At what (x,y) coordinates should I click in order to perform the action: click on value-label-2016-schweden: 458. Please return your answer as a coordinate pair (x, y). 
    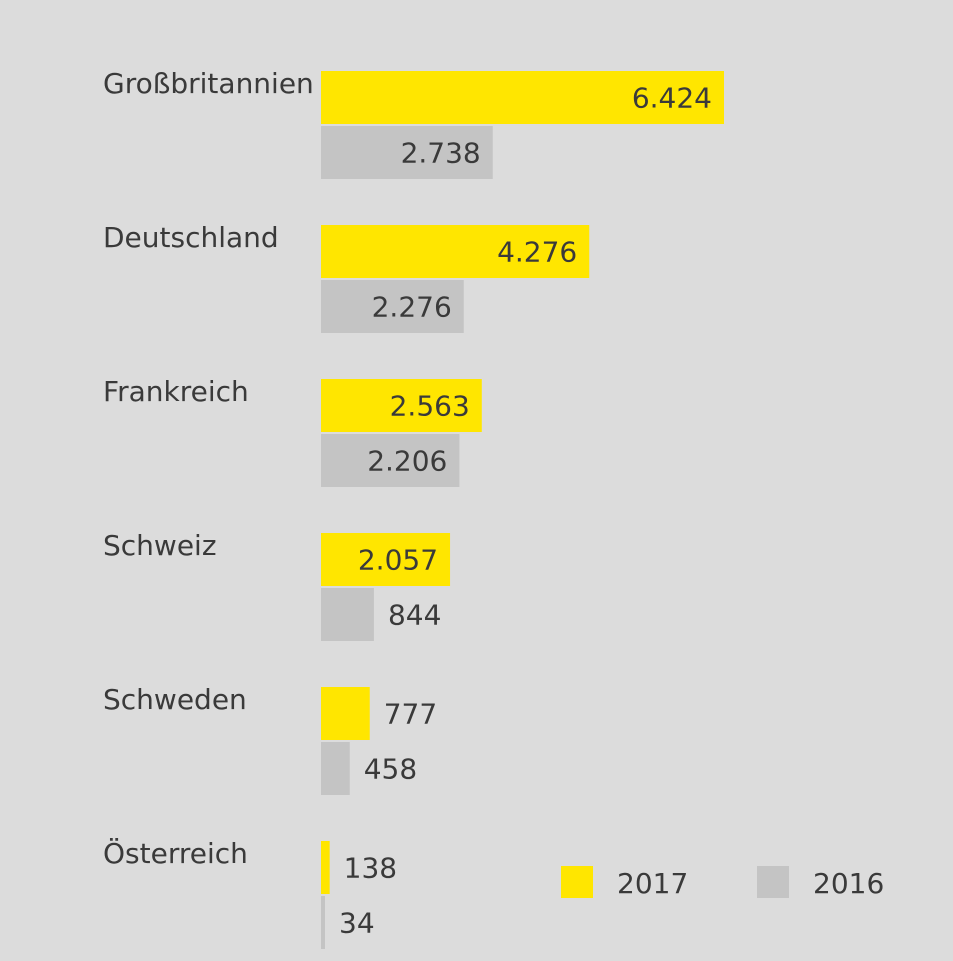
    Looking at the image, I should click on (390, 769).